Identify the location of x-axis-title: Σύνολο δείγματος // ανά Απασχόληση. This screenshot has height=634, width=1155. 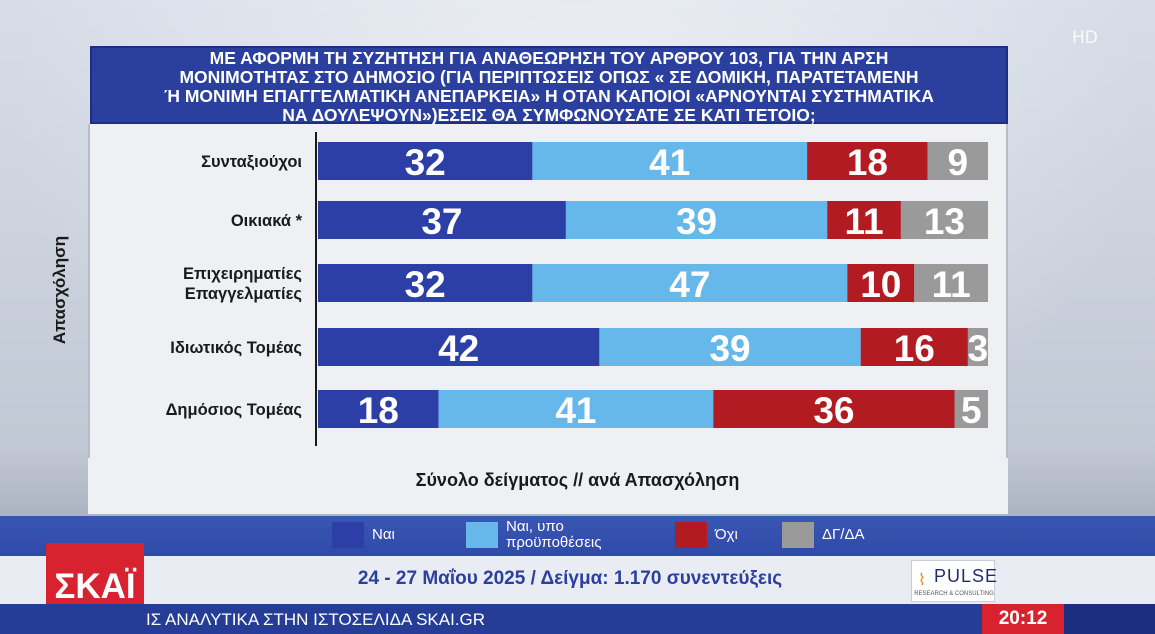
(577, 480).